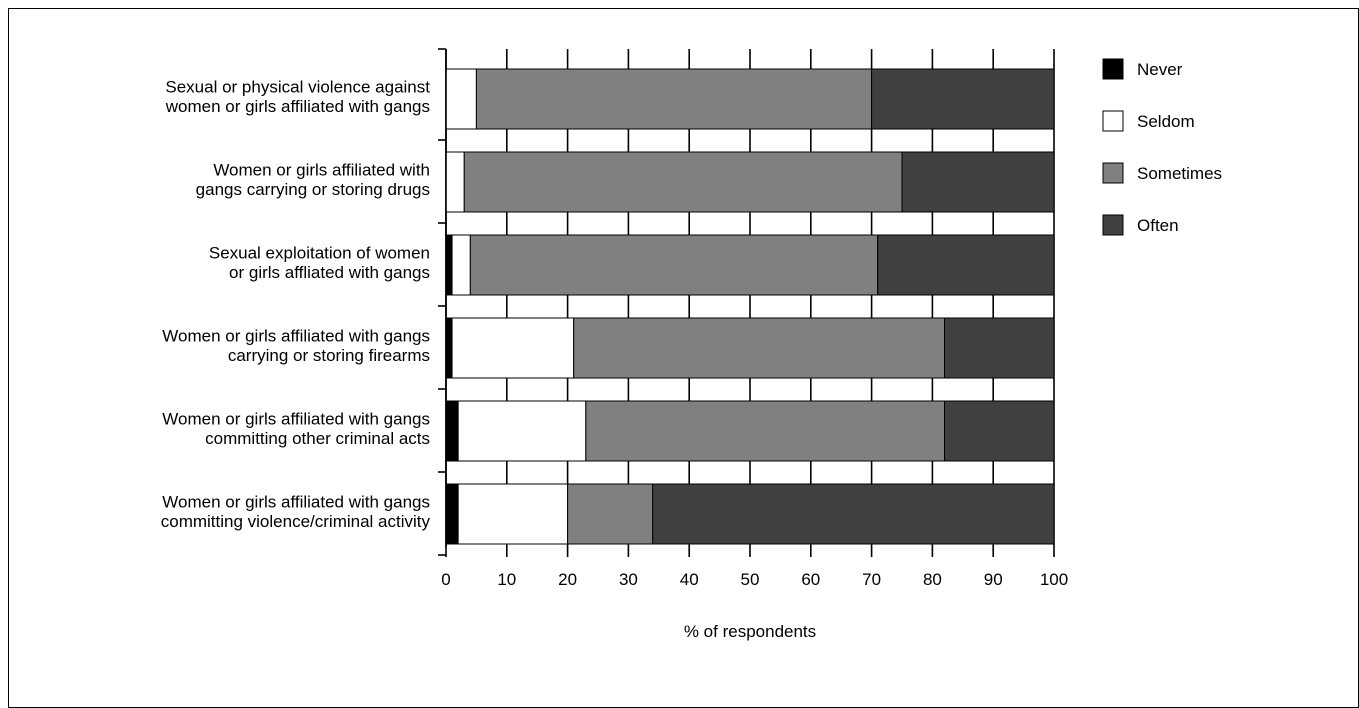  Describe the element at coordinates (567, 579) in the screenshot. I see `x-tick-label: 20` at that location.